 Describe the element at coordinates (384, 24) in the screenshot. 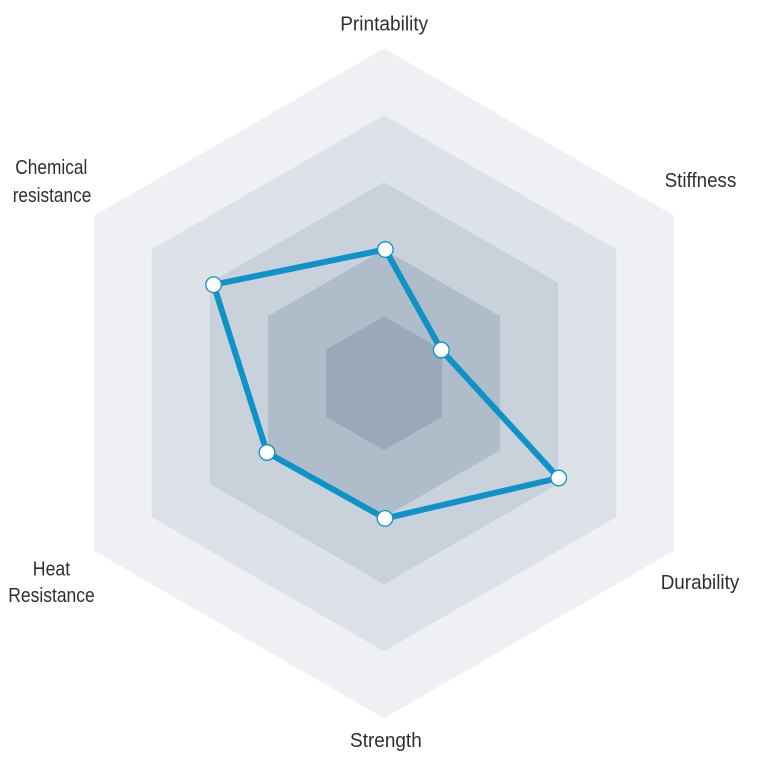

I see `svg-text: Printability` at that location.